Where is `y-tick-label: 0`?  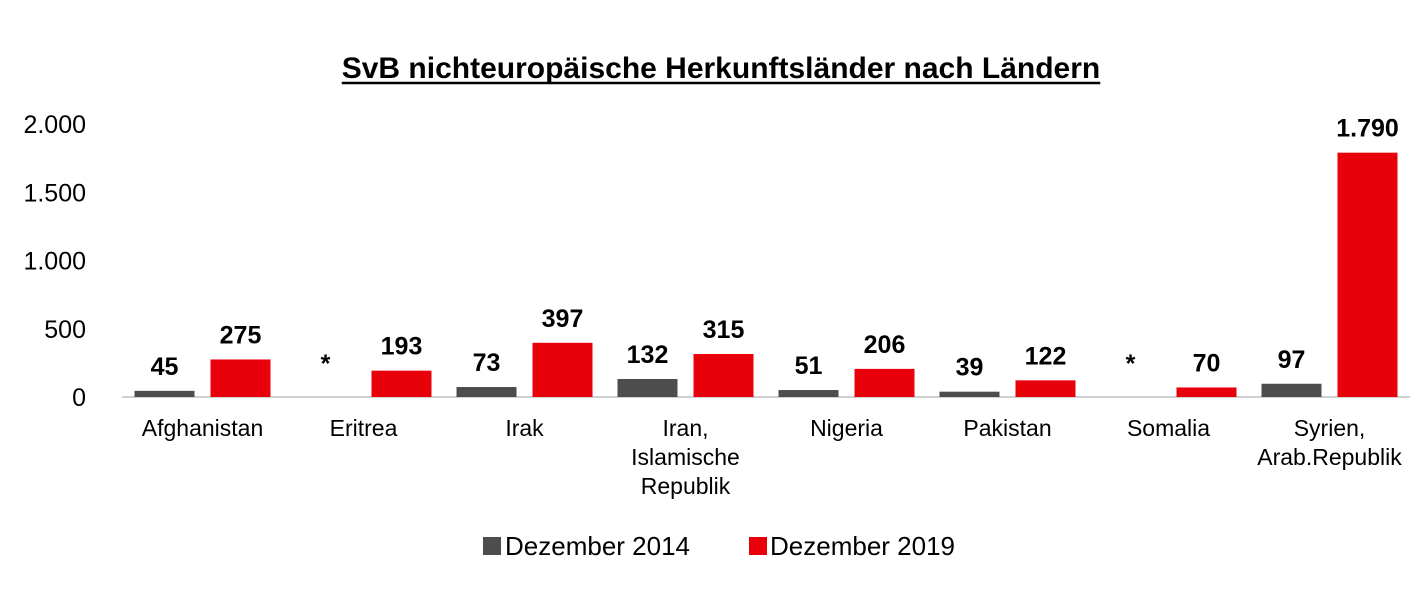
y-tick-label: 0 is located at coordinates (79, 398).